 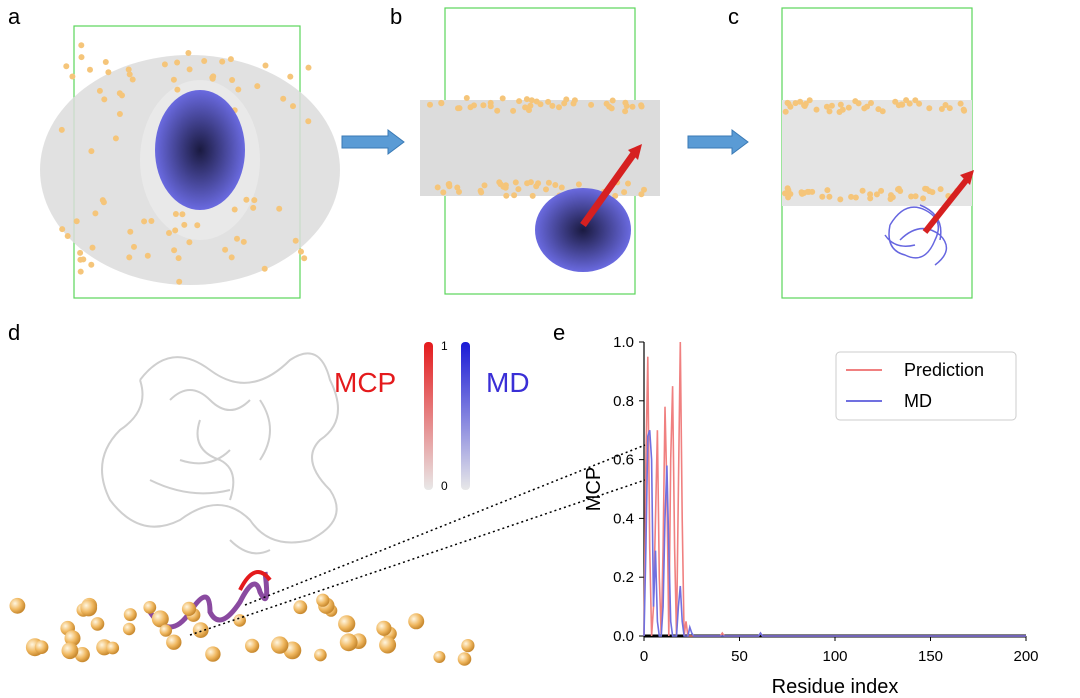 I want to click on y-tick-label: 0.4, so click(x=623, y=518).